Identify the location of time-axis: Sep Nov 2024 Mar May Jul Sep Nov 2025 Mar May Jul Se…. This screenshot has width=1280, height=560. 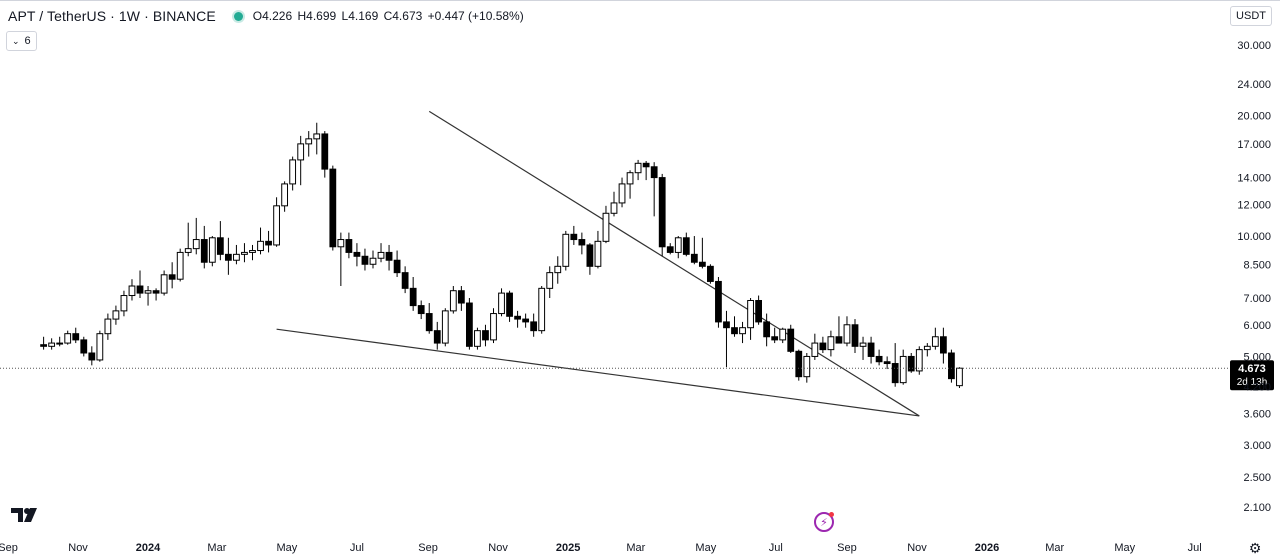
(601, 548).